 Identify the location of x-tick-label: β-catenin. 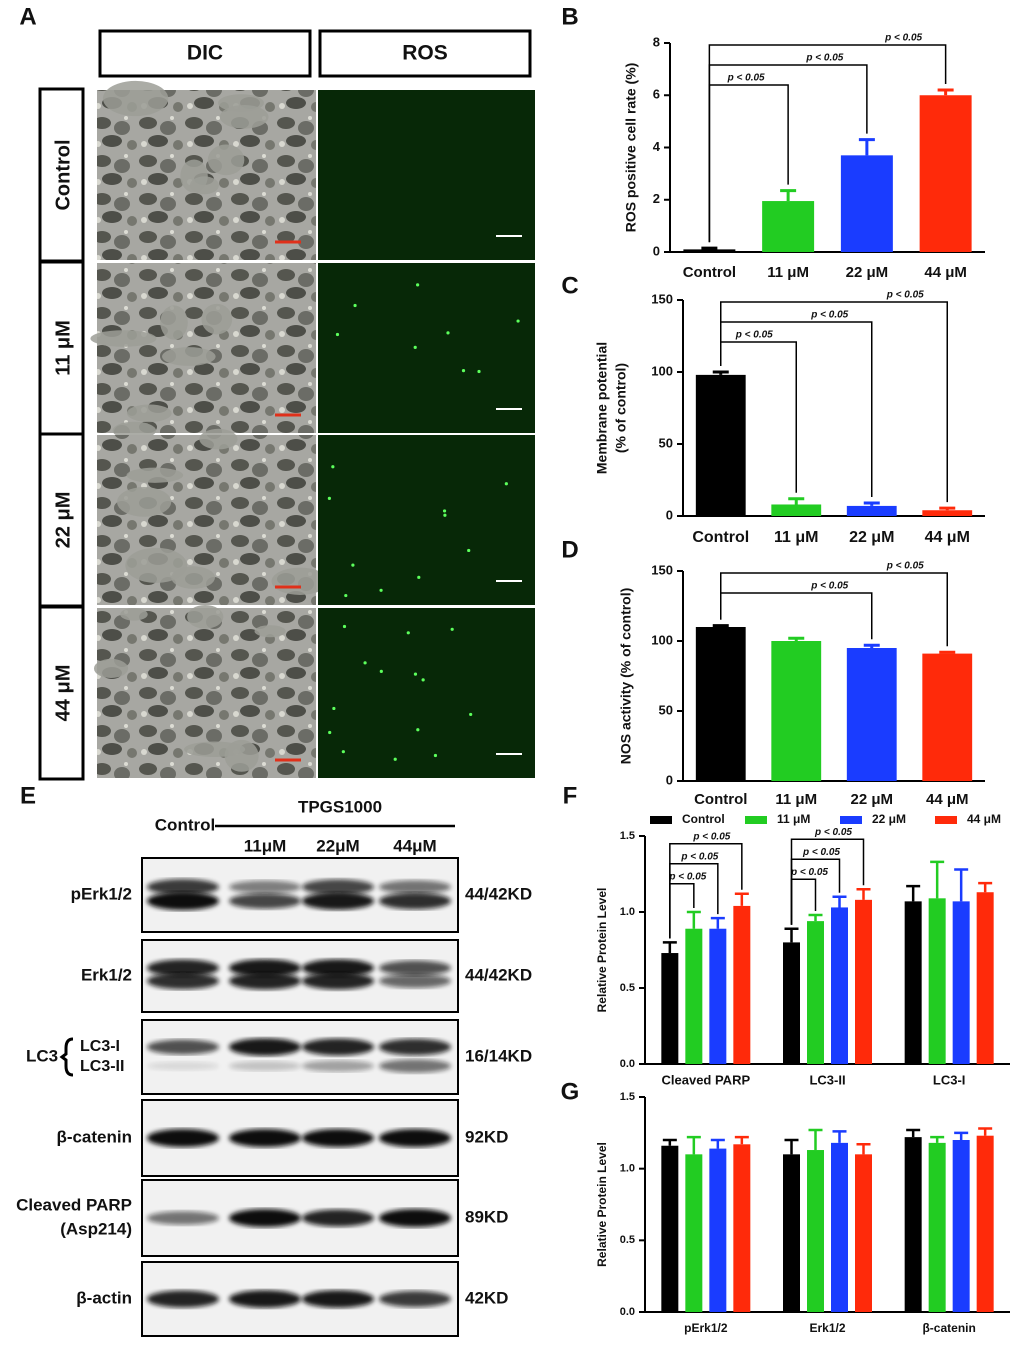
(948, 1328).